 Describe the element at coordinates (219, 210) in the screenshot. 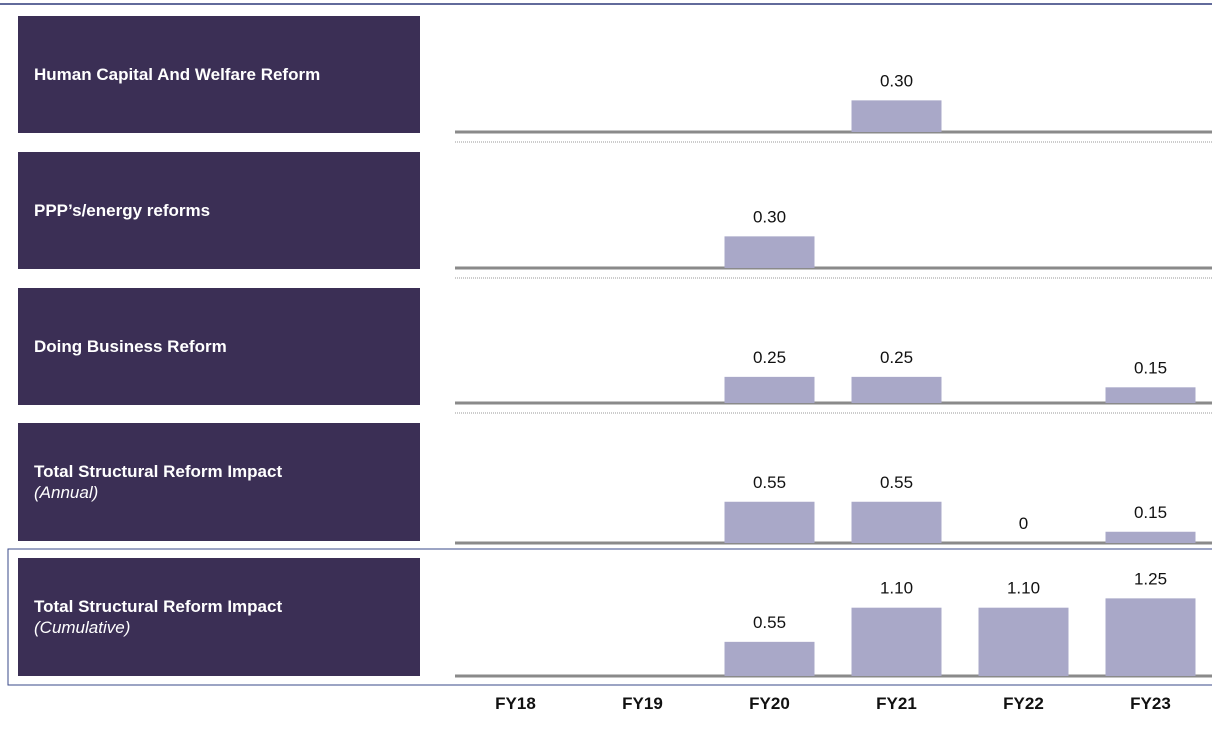

I see `row-label: PPP’s/energy reforms` at that location.